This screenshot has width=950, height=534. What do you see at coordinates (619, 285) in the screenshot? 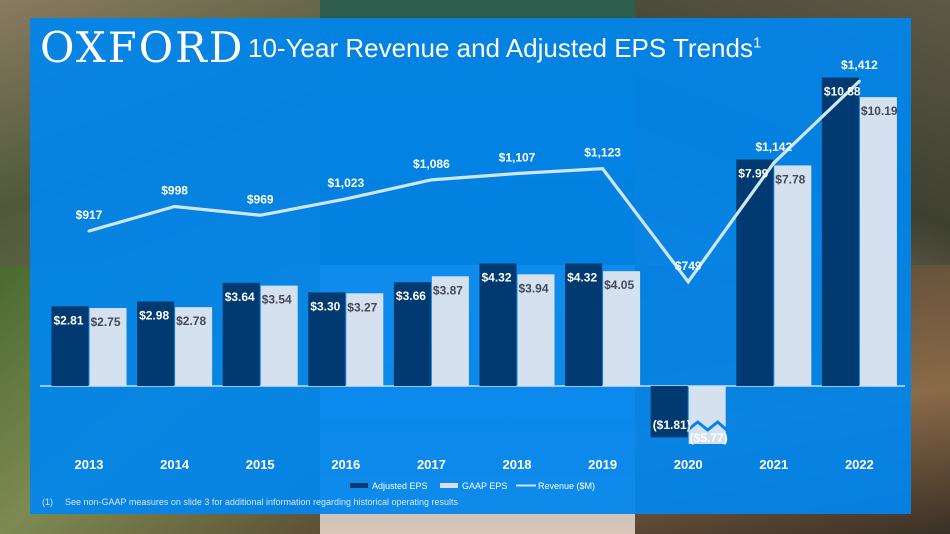
I see `gaap-eps-label: $4.05` at bounding box center [619, 285].